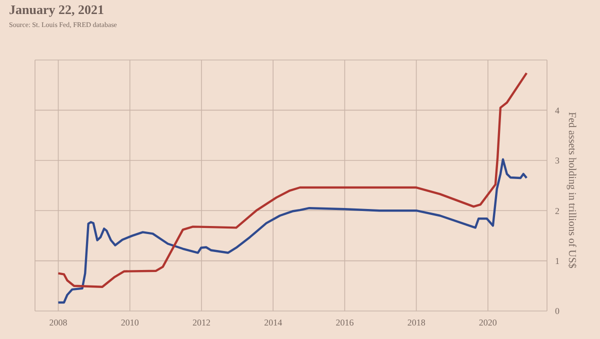 This screenshot has height=339, width=600. I want to click on x-tick-label: 2018, so click(416, 322).